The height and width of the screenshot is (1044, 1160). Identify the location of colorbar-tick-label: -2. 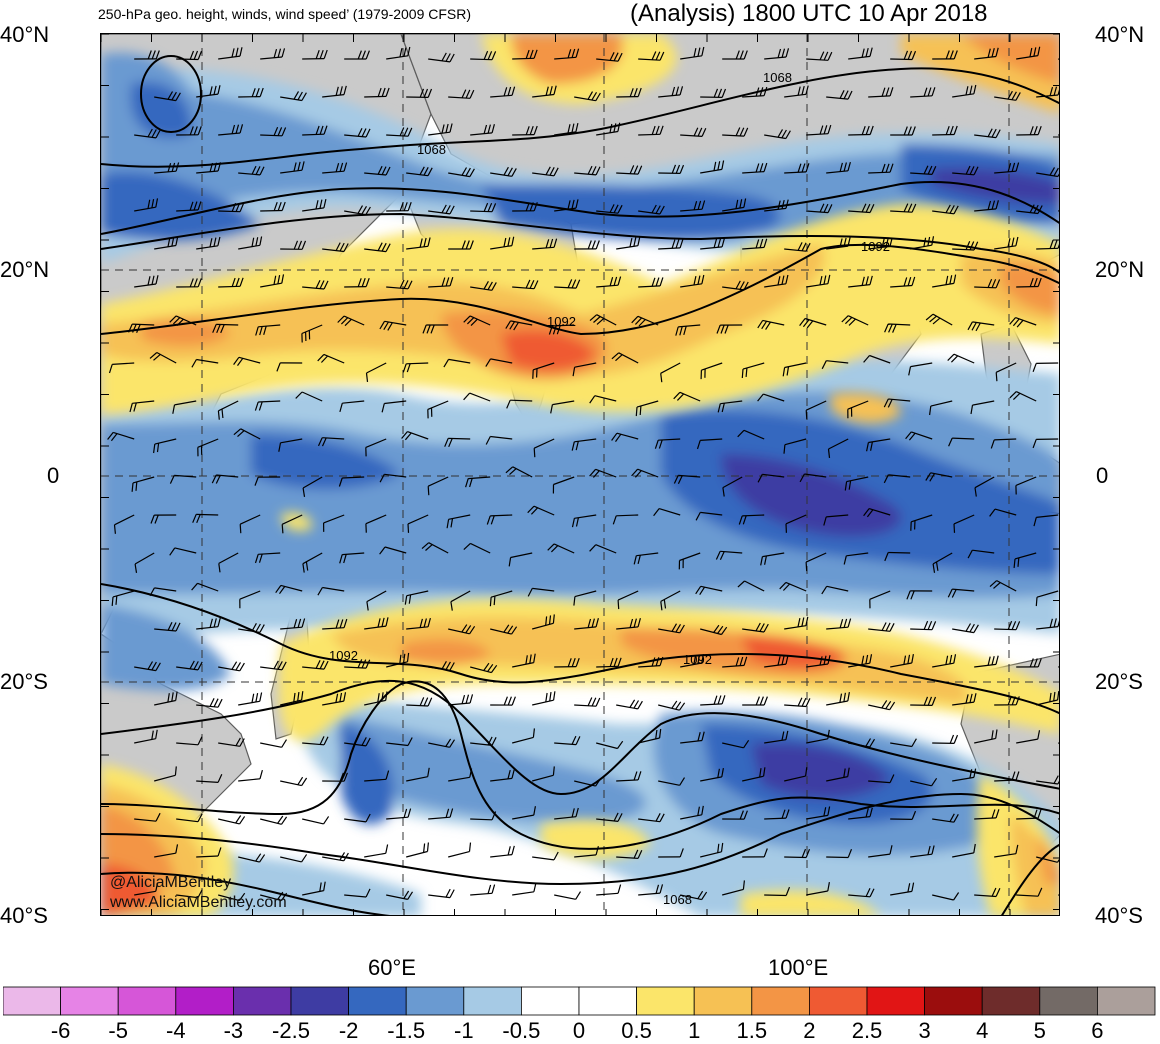
(348, 1030).